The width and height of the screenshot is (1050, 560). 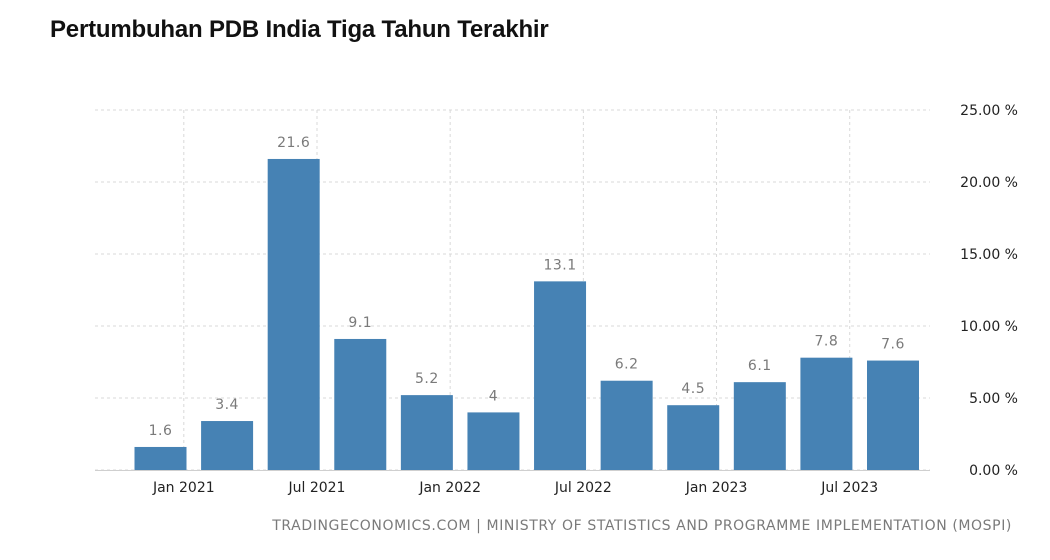 I want to click on y-tick-label: 5.00 %, so click(x=993, y=399).